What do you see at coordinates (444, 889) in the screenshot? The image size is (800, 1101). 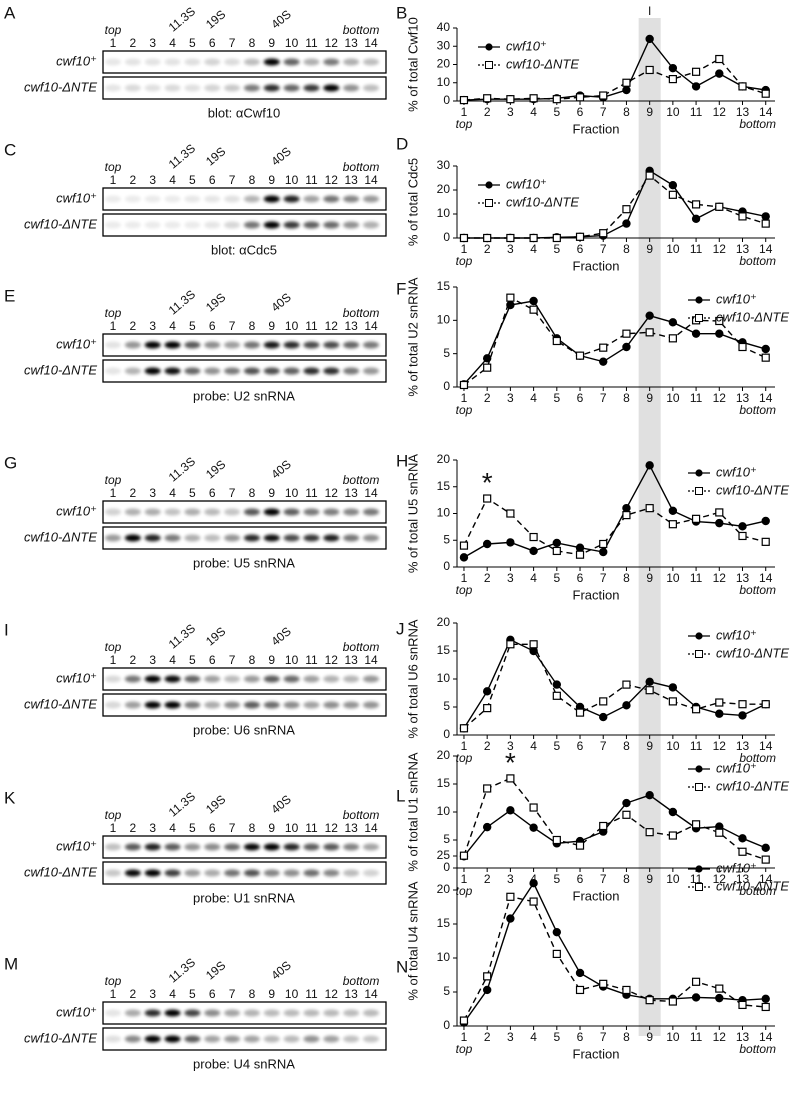 I see `y-tick-label: 20` at bounding box center [444, 889].